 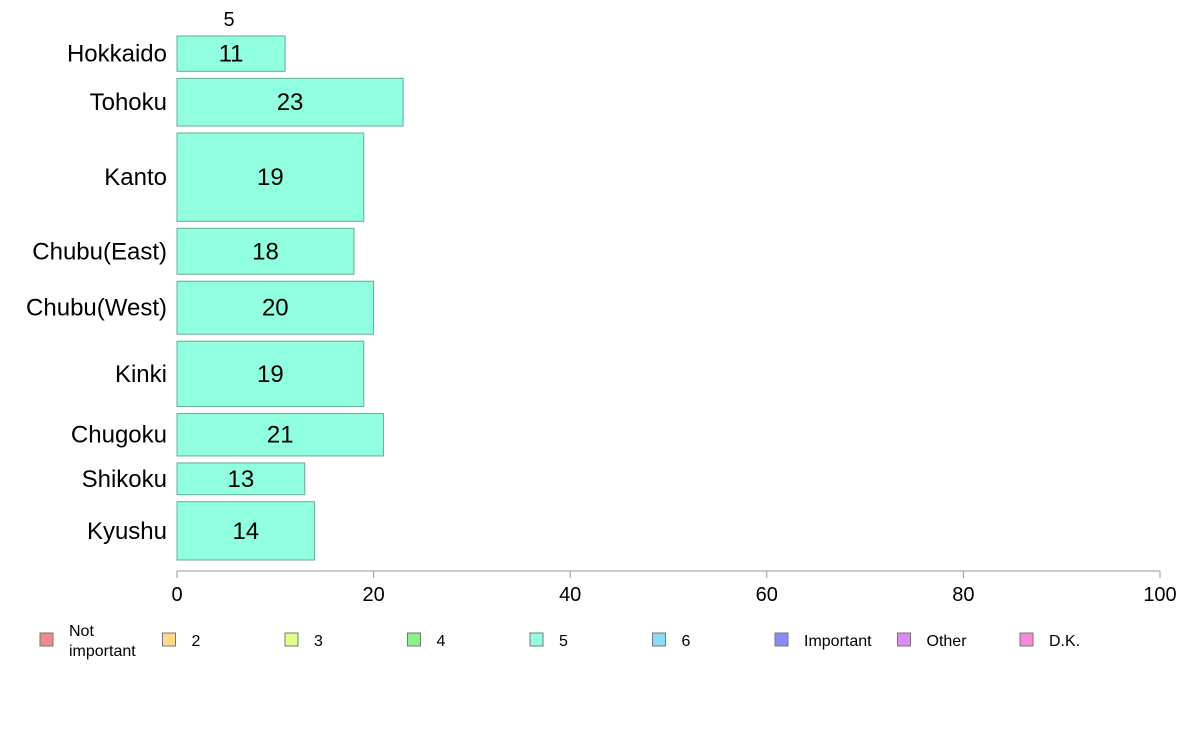 I want to click on bar-group-kyushu: 14 Kyushu, so click(x=201, y=531).